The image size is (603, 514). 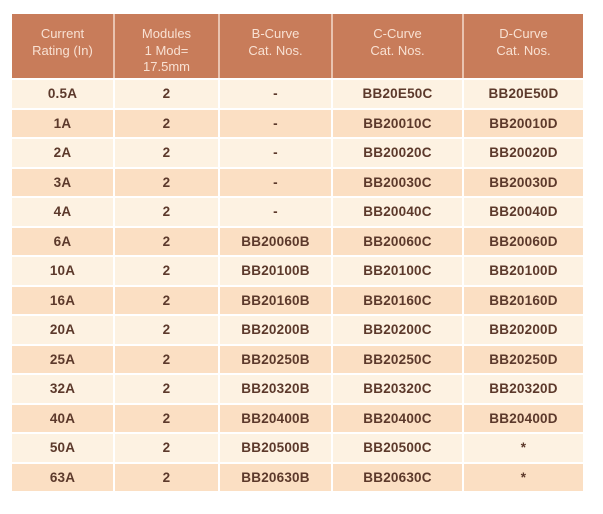 What do you see at coordinates (397, 300) in the screenshot?
I see `cell-c-curve: BB20160C` at bounding box center [397, 300].